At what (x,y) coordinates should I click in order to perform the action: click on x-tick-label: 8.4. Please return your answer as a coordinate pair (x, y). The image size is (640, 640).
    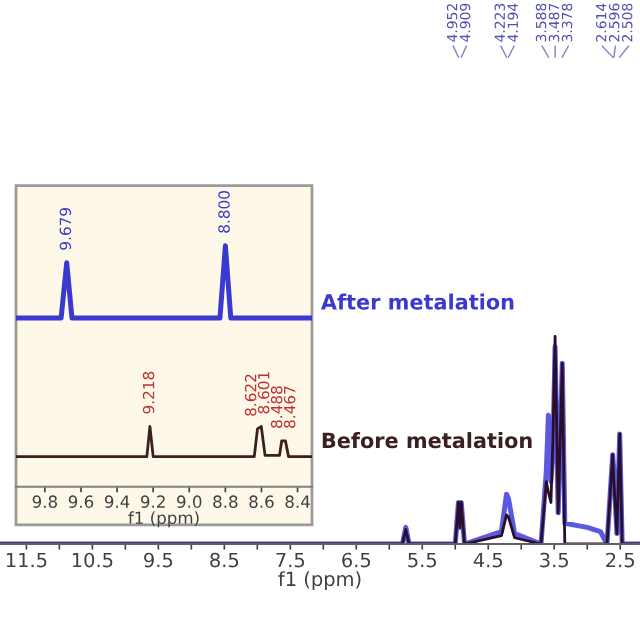
    Looking at the image, I should click on (297, 501).